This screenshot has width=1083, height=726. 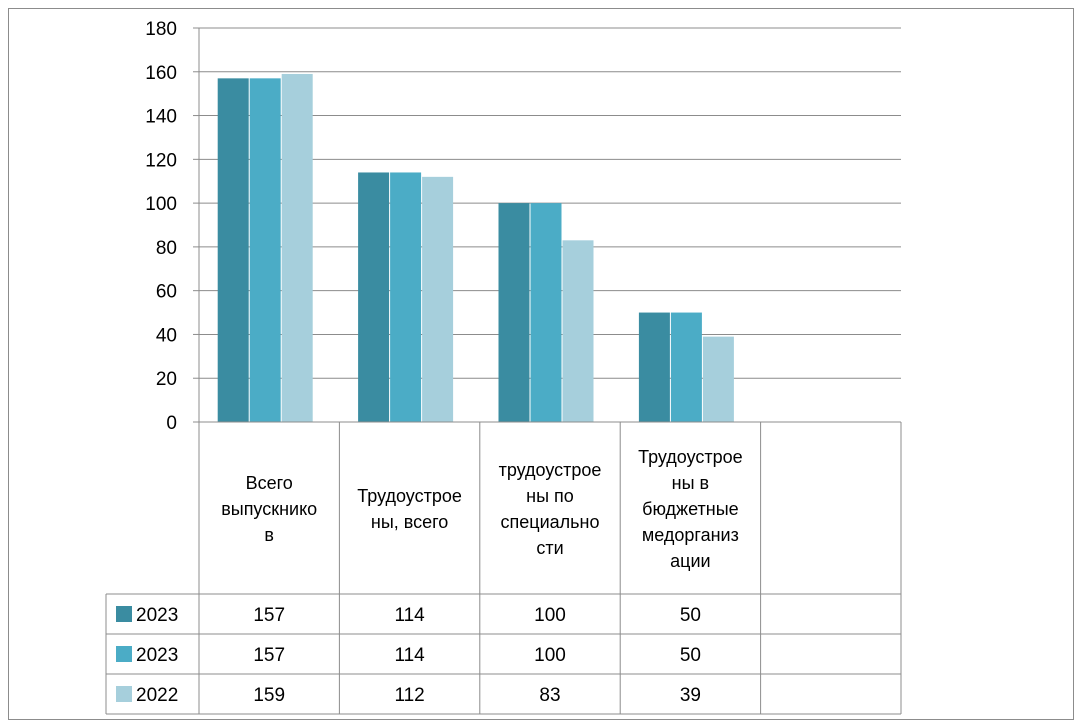 I want to click on category-label-line: сти, so click(x=549, y=548).